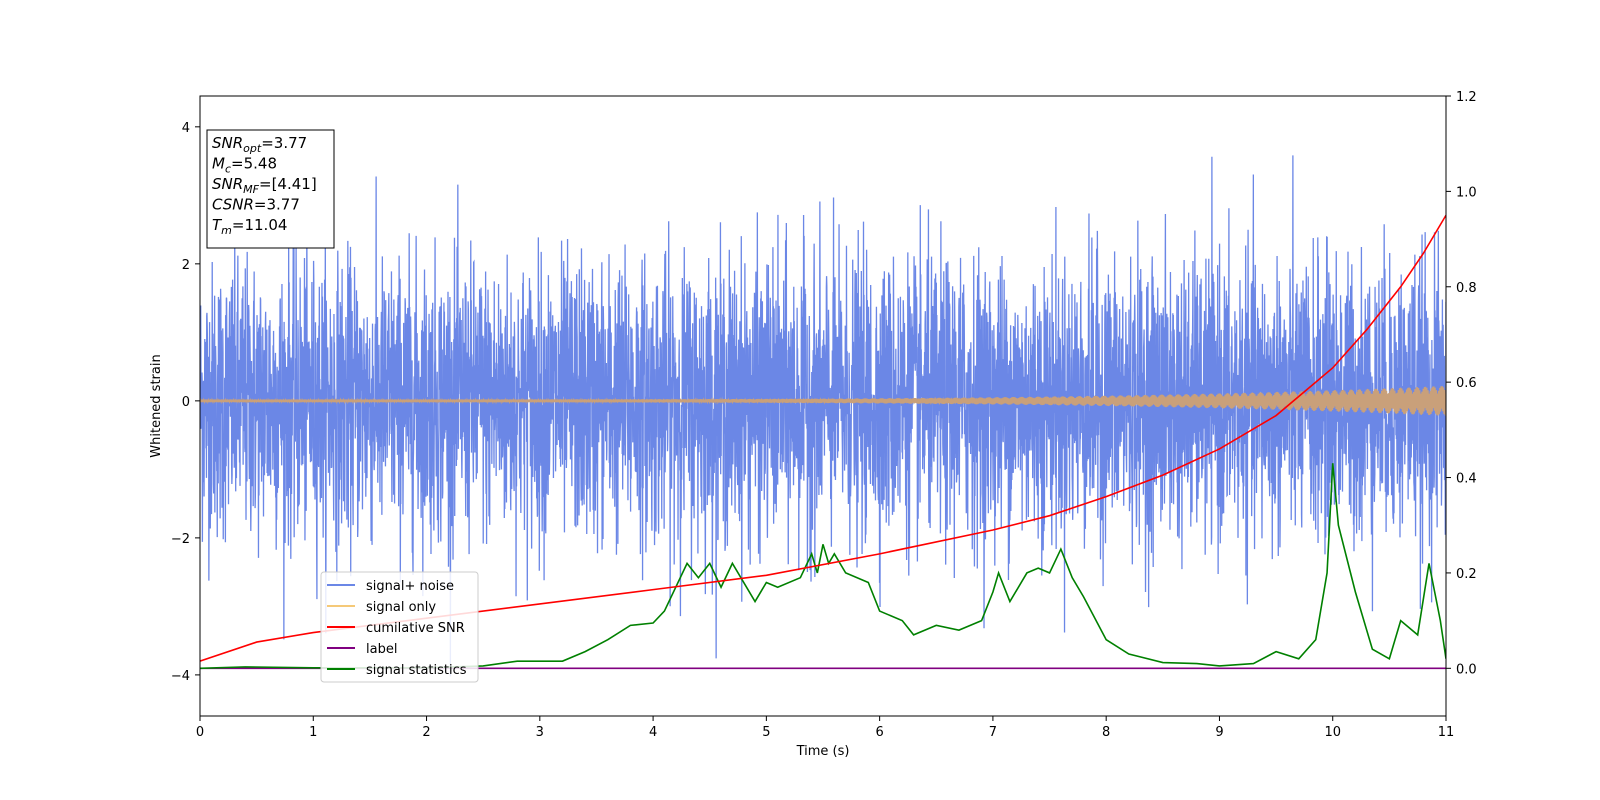 Image resolution: width=1600 pixels, height=800 pixels. Describe the element at coordinates (228, 169) in the screenshot. I see `annotation-subscript: c` at that location.